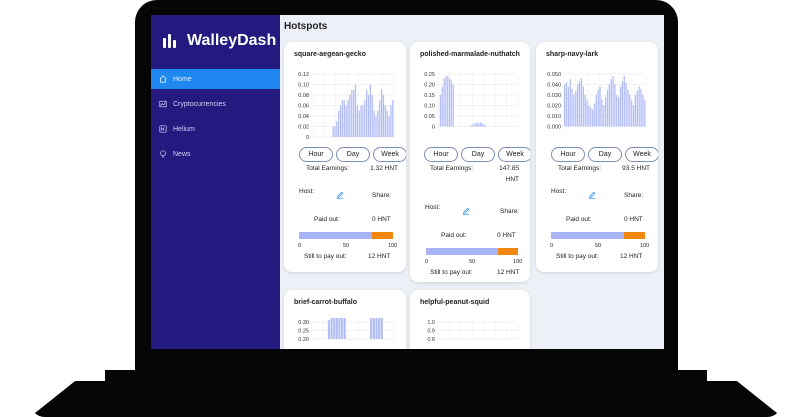  I want to click on paid-out-label: Paid out:, so click(454, 235).